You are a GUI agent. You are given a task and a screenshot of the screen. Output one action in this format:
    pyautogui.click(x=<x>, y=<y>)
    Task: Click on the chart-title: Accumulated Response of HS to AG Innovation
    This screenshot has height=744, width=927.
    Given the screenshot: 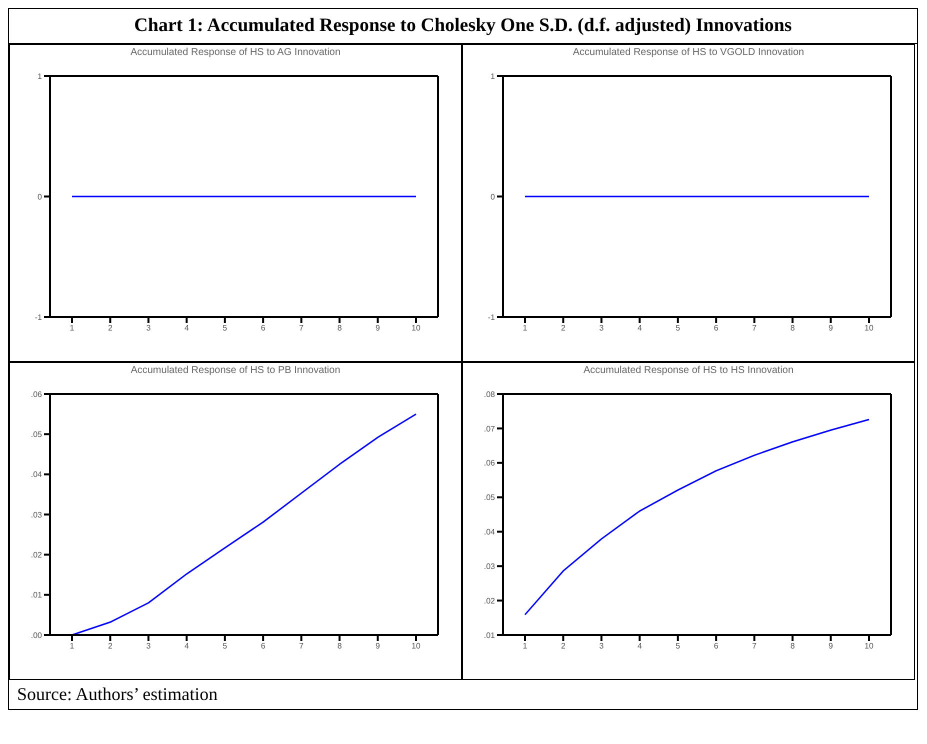 What is the action you would take?
    pyautogui.click(x=235, y=53)
    